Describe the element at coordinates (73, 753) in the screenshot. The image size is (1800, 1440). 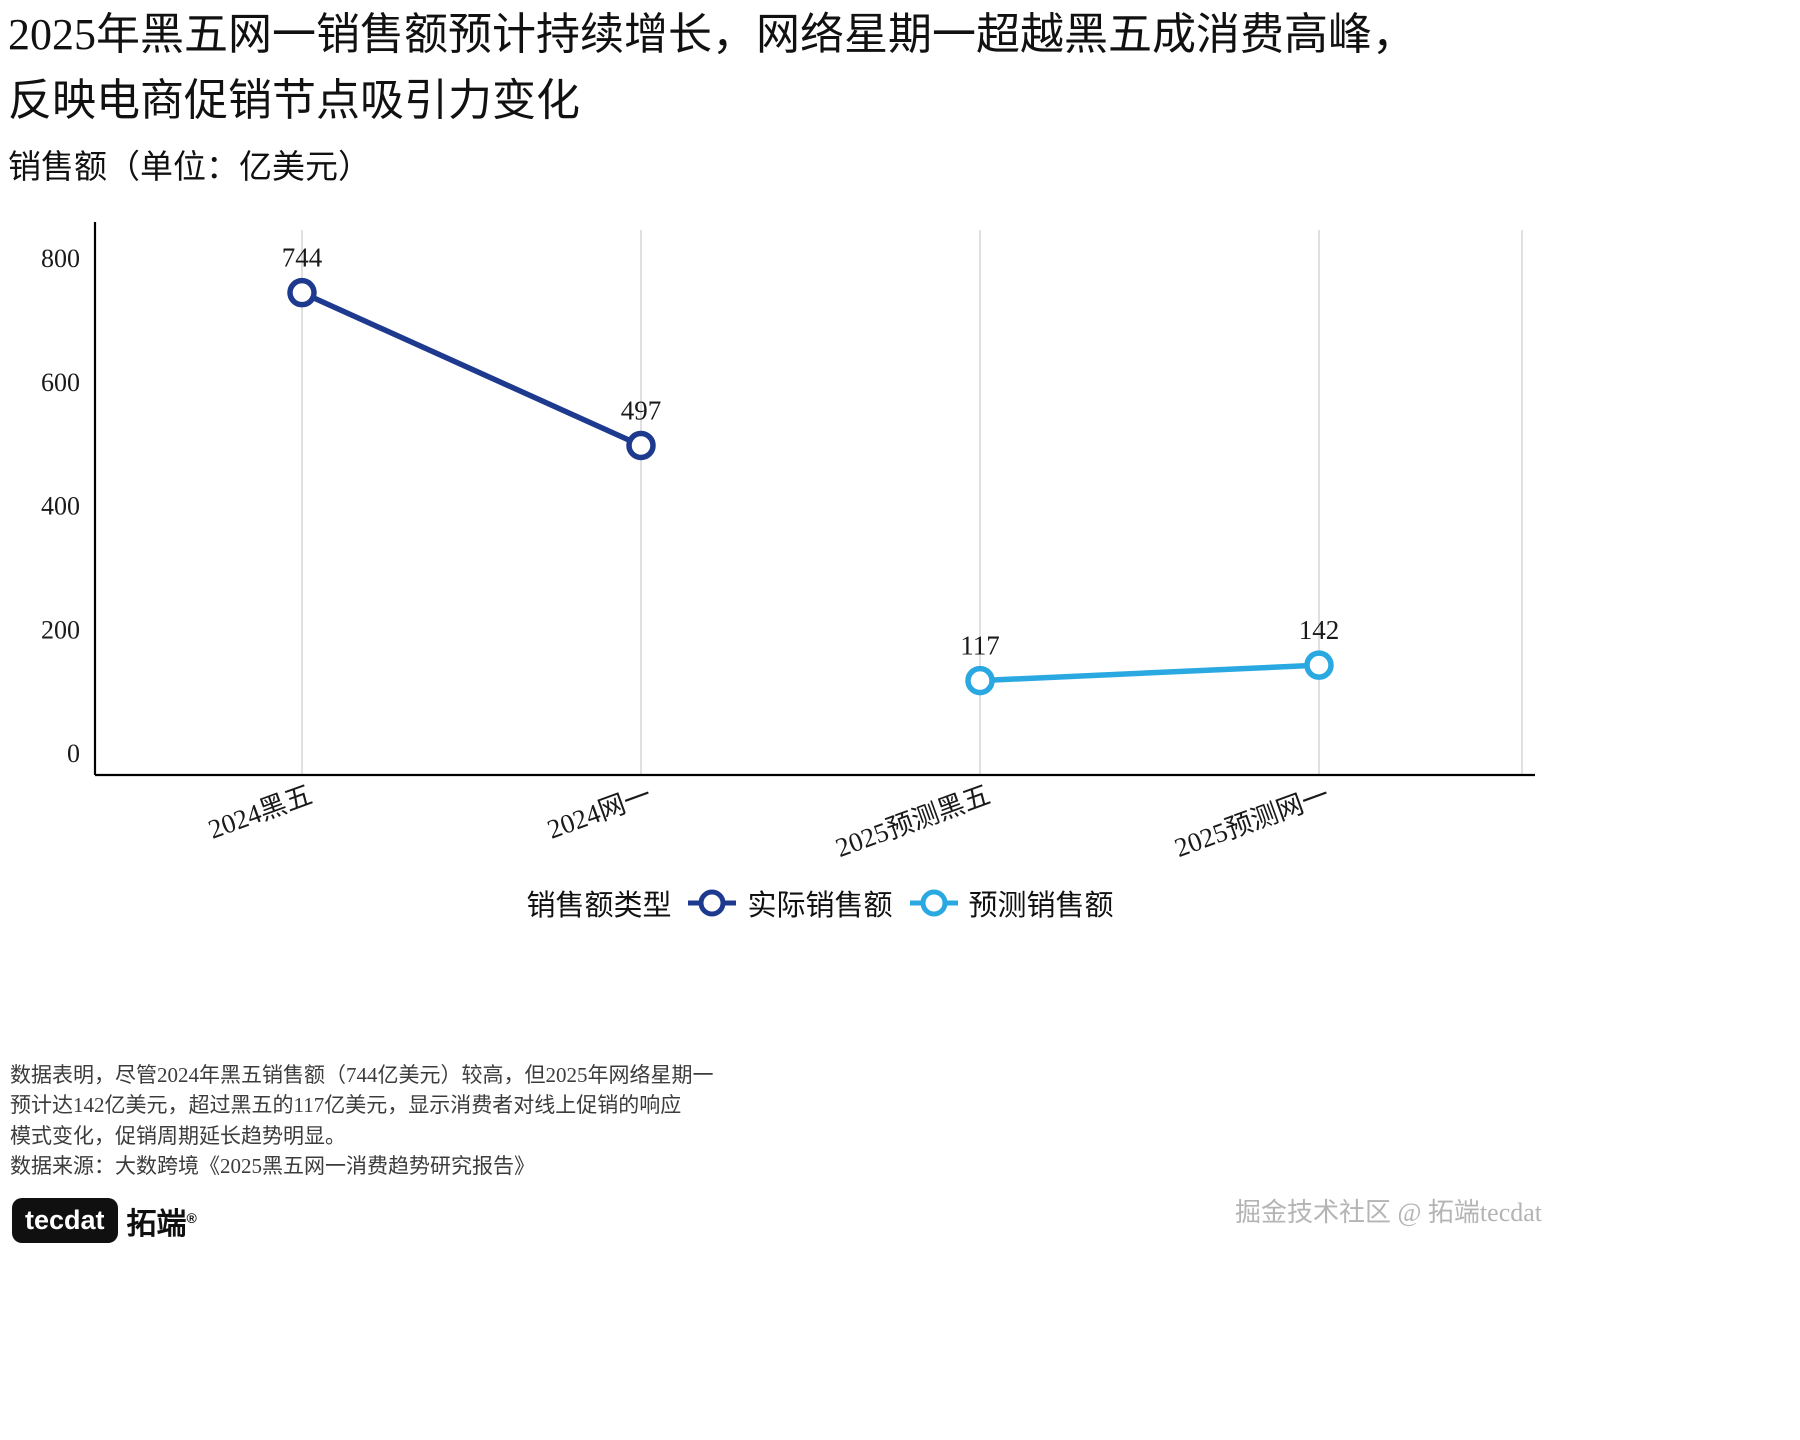
I see `y-tick-label: 0` at that location.